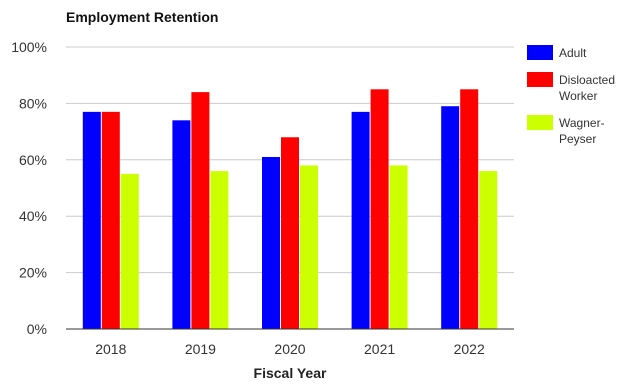 This screenshot has width=623, height=385. What do you see at coordinates (450, 217) in the screenshot?
I see `bar-adult-2022` at bounding box center [450, 217].